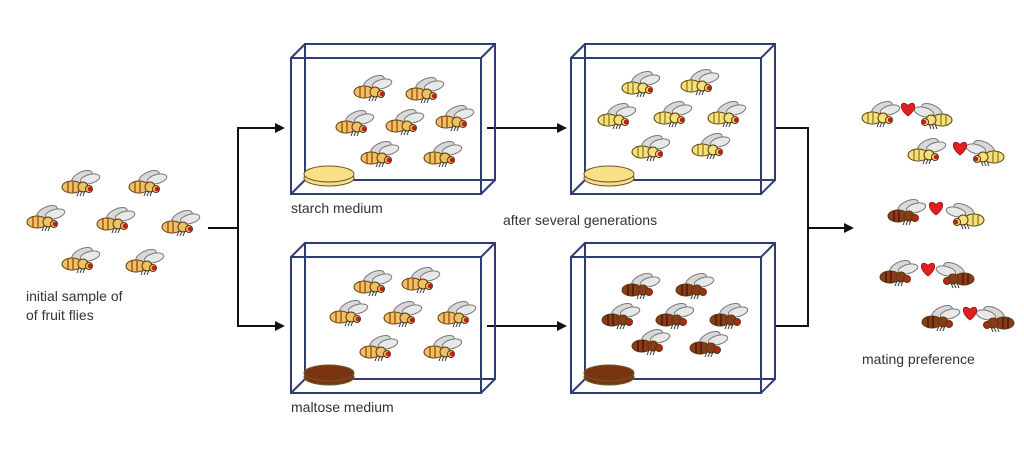 The image size is (1024, 454). What do you see at coordinates (580, 220) in the screenshot?
I see `after-generations-label: after several generations` at bounding box center [580, 220].